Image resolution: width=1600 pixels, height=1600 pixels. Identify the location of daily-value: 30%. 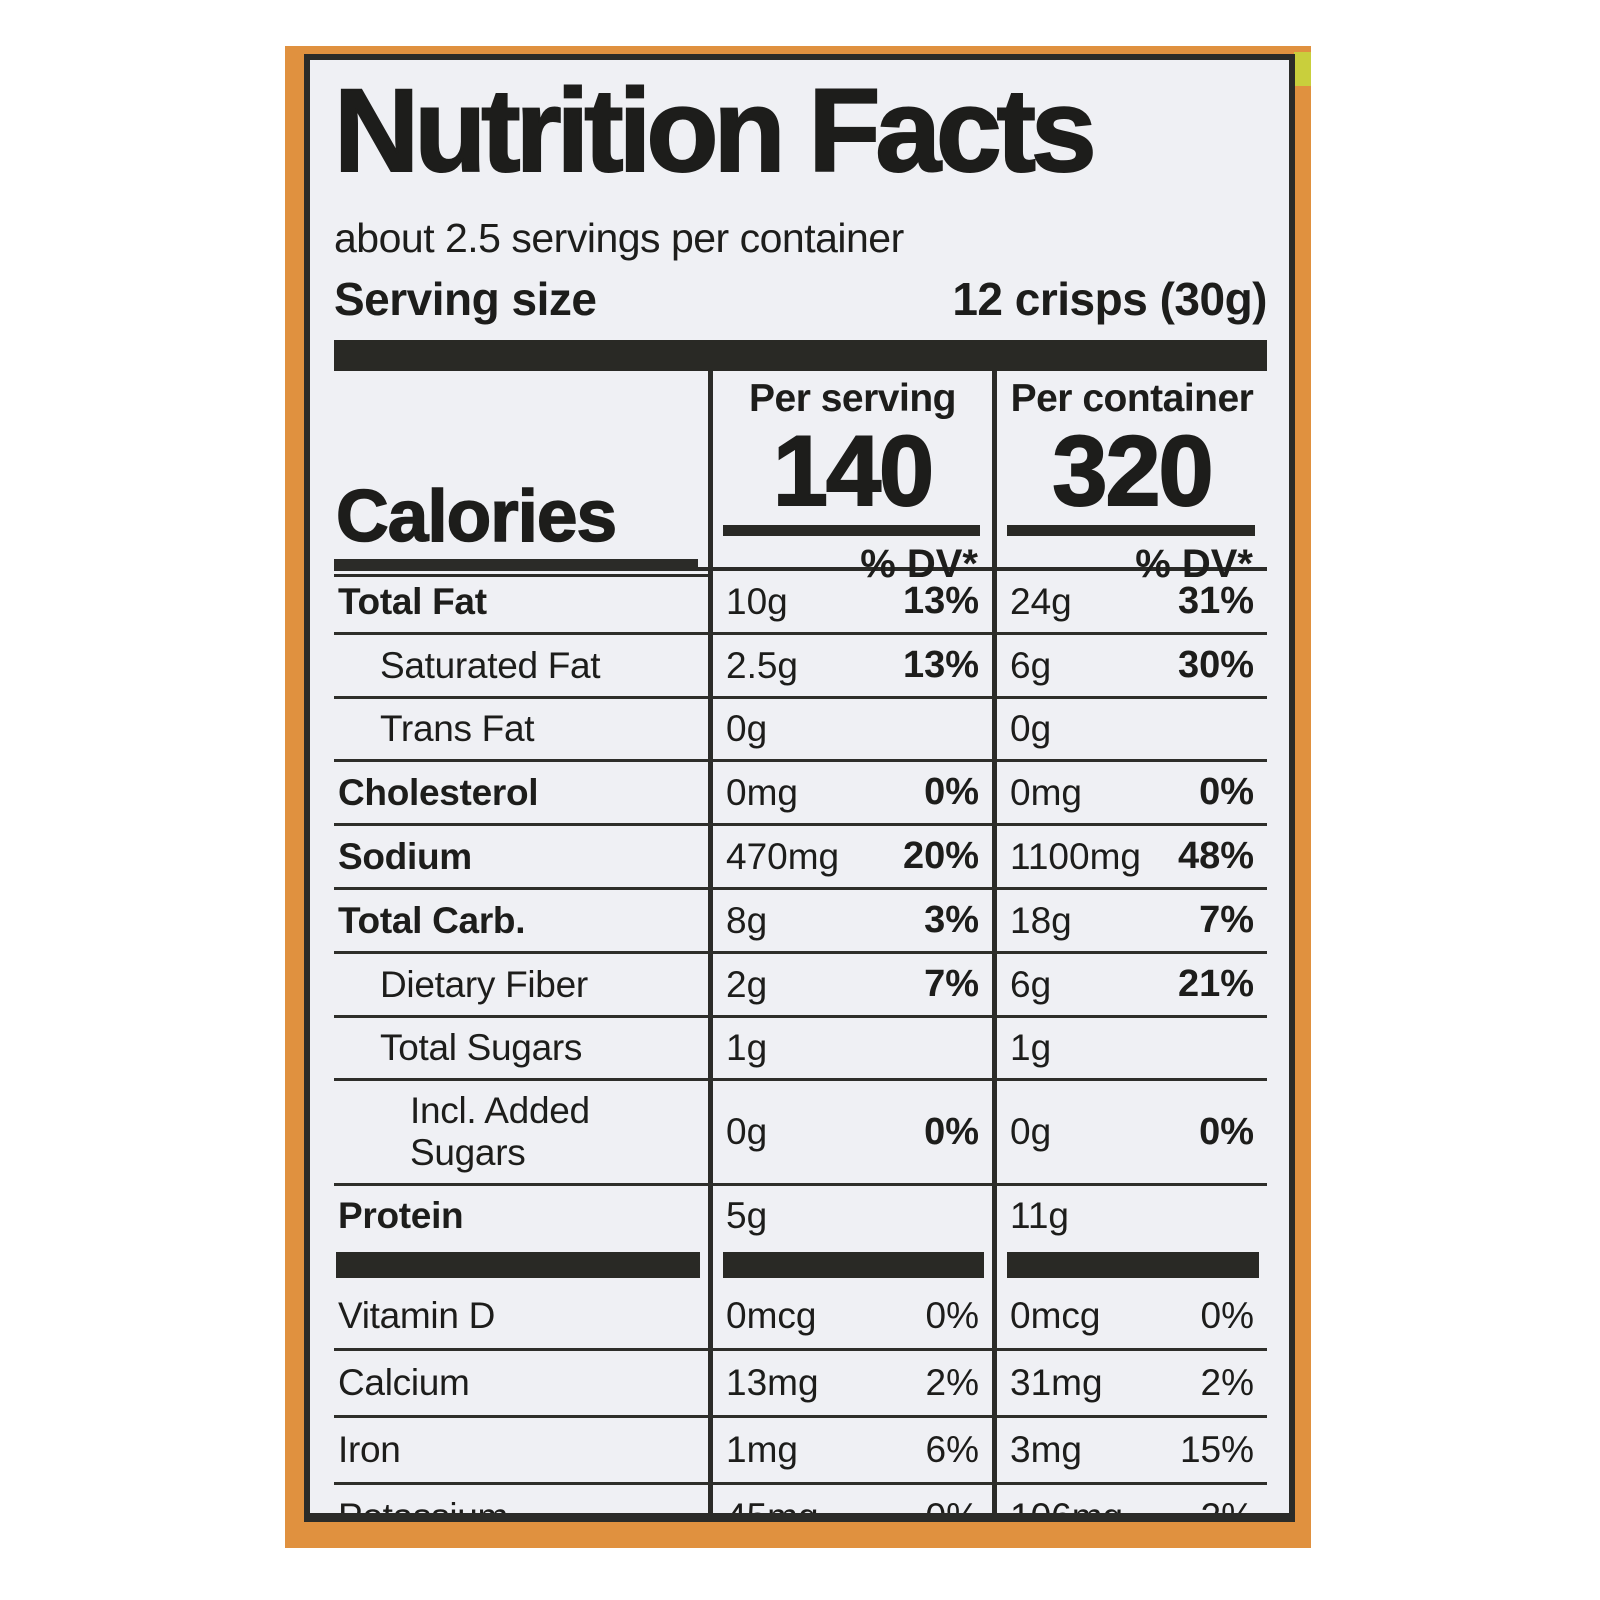
(1215, 665).